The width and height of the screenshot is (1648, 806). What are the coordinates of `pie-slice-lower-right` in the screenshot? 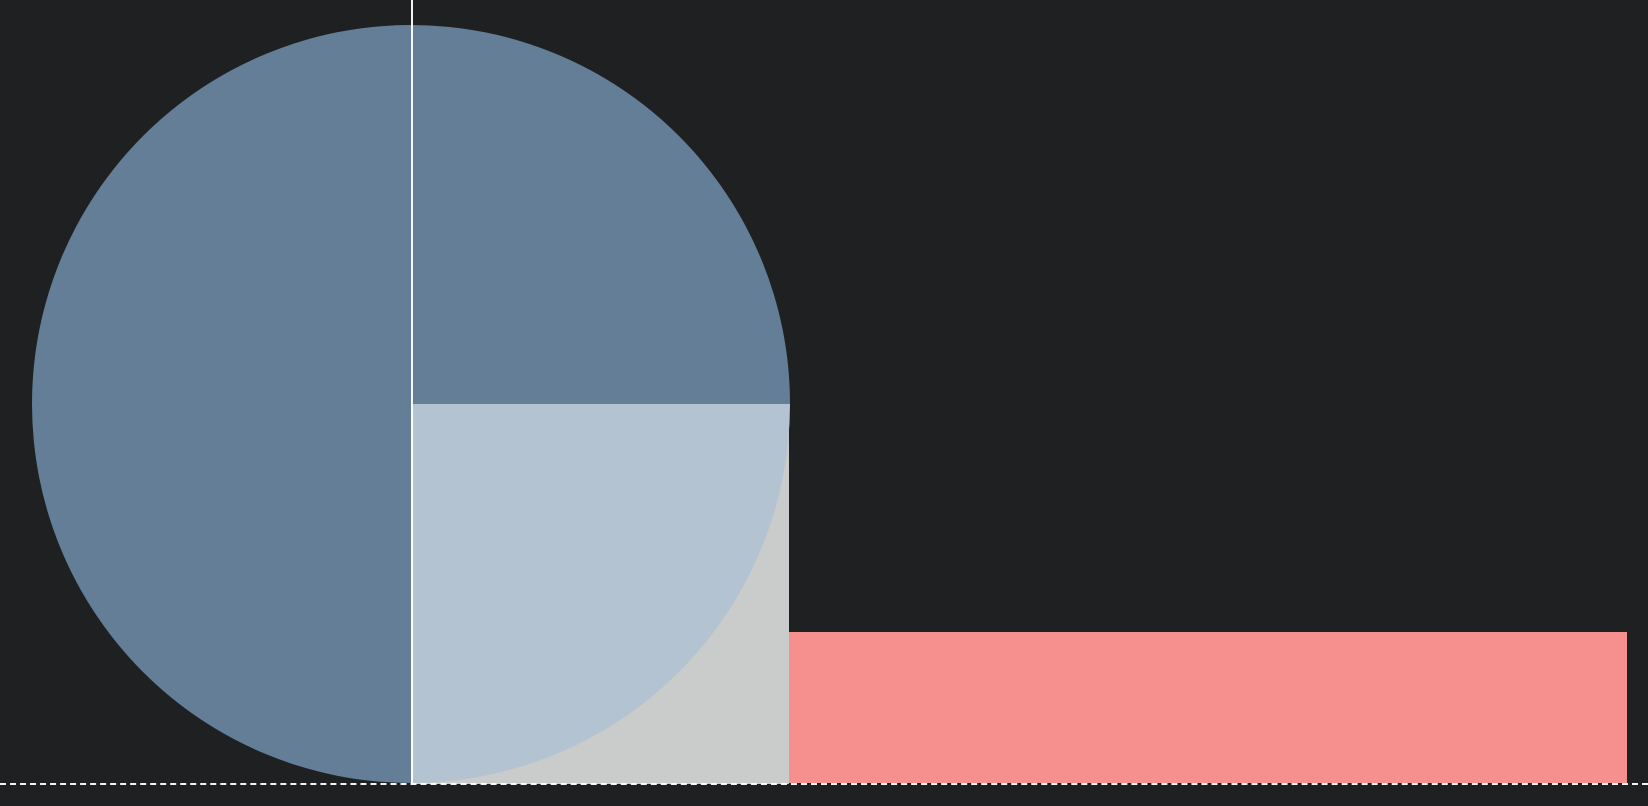 It's located at (600, 593).